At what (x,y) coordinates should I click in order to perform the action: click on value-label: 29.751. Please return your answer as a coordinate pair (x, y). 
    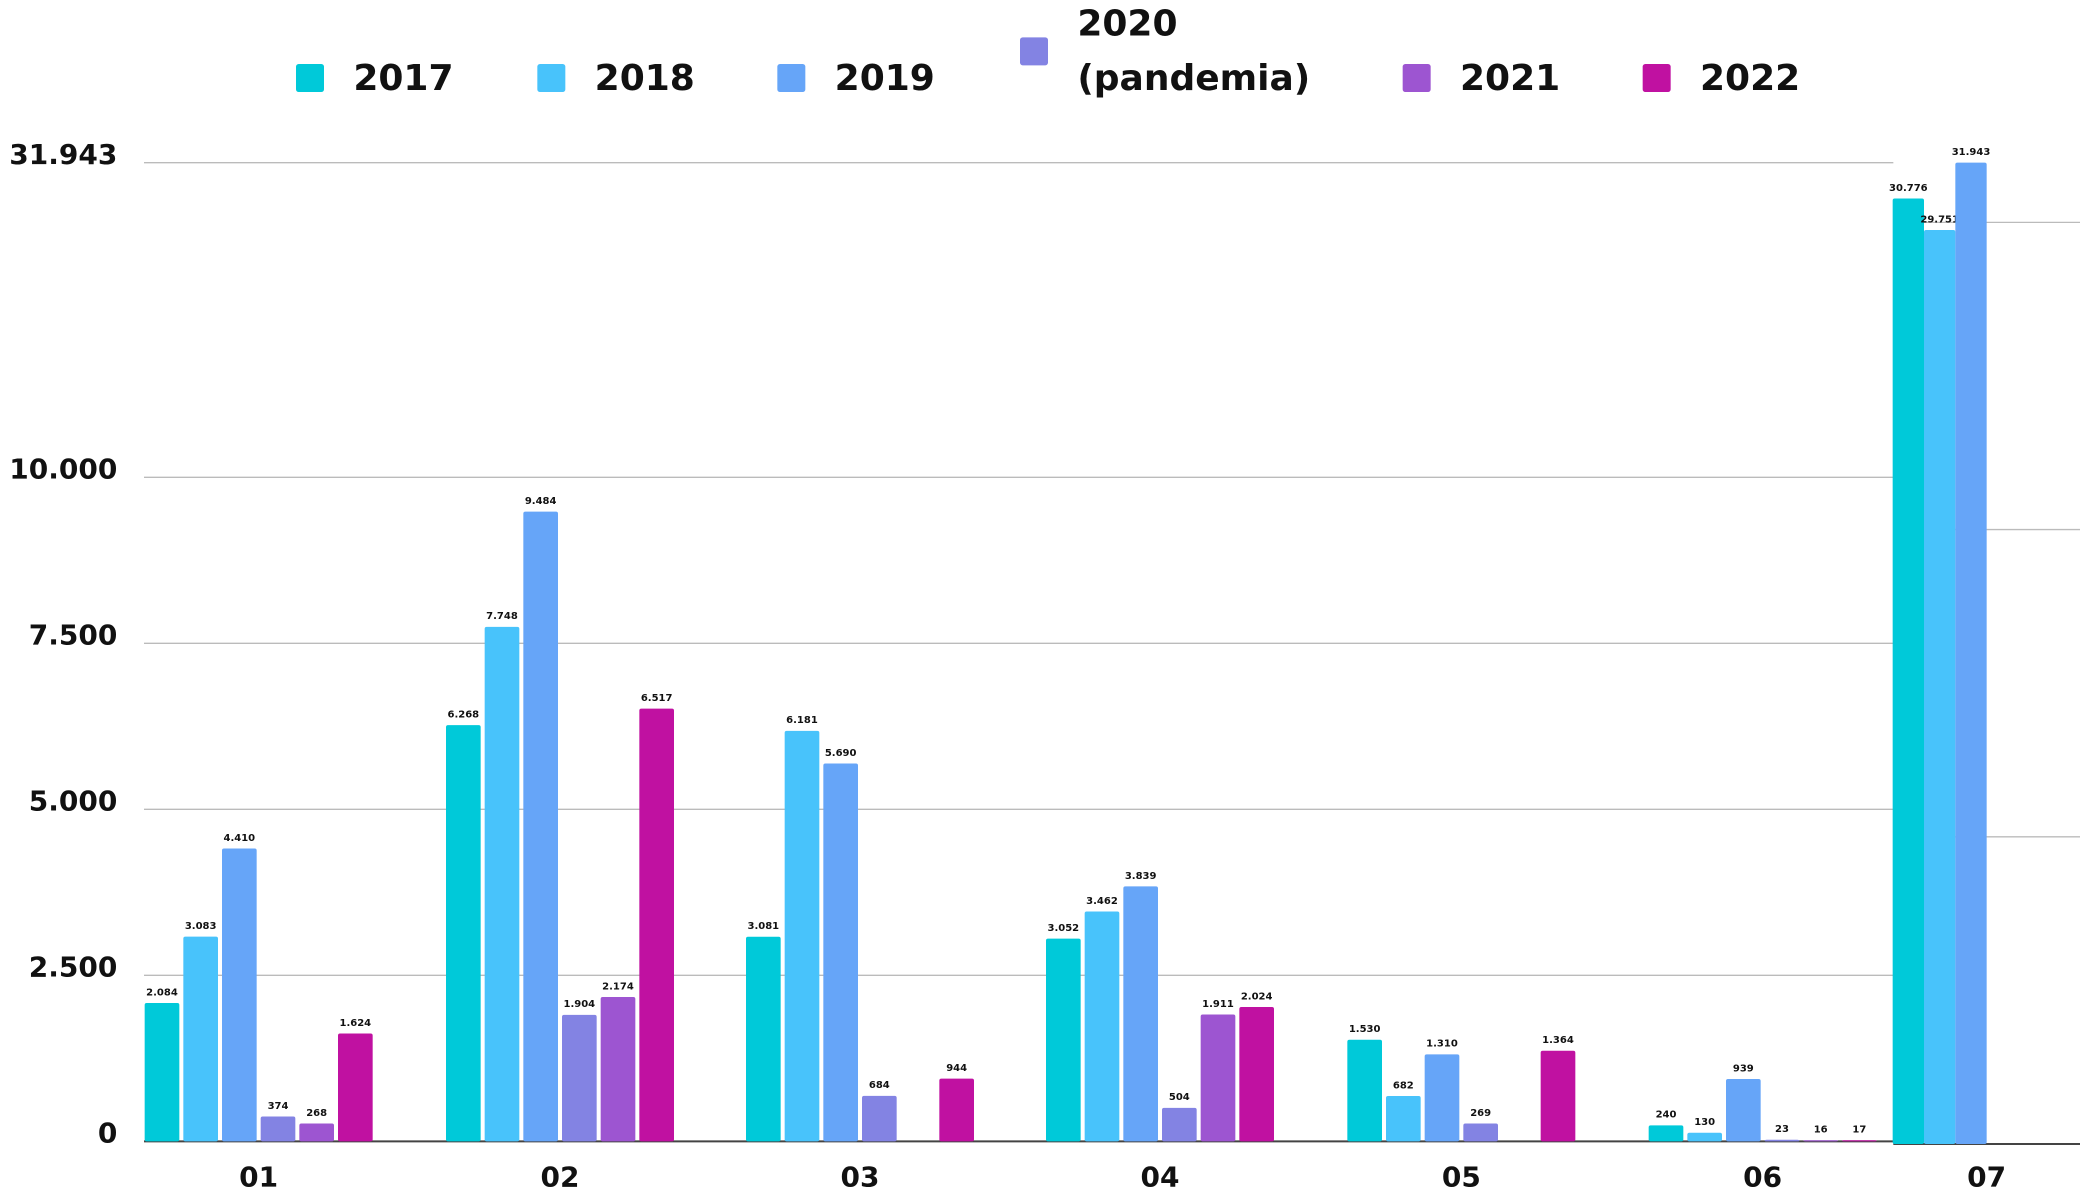
    Looking at the image, I should click on (1939, 219).